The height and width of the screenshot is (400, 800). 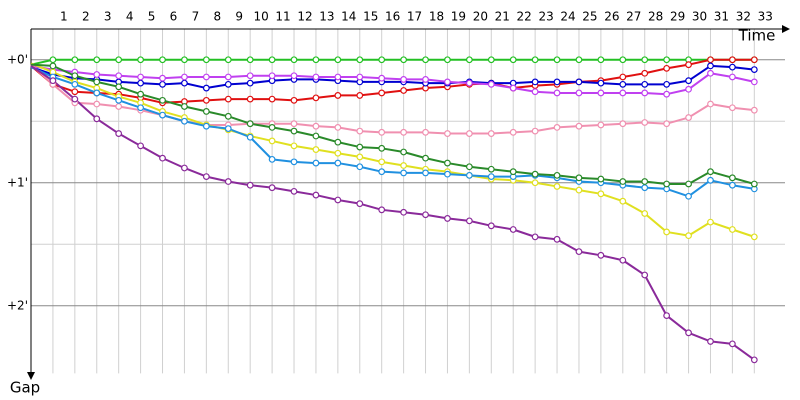 What do you see at coordinates (502, 17) in the screenshot?
I see `x-tick-label: 21` at bounding box center [502, 17].